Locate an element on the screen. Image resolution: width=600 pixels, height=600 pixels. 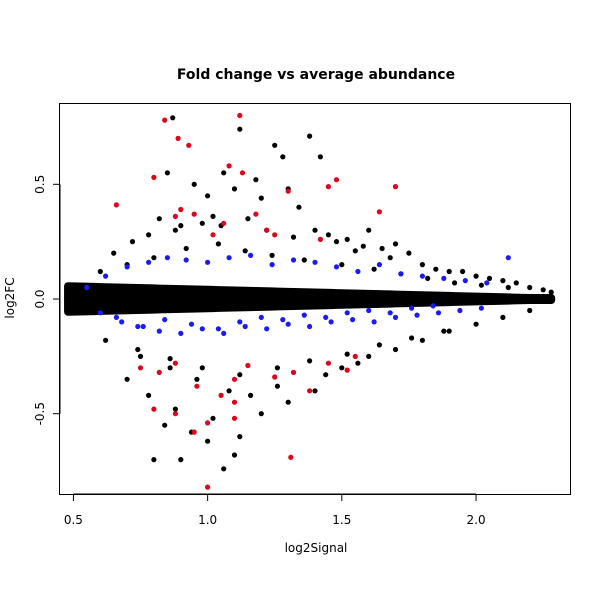
x-tick-label: 1.0 is located at coordinates (207, 520).